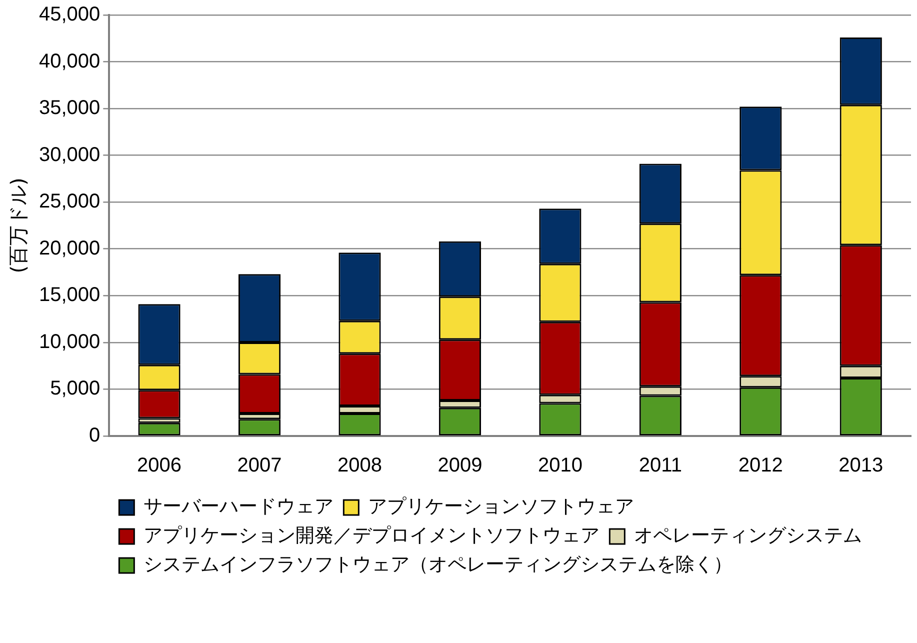 The image size is (917, 643). Describe the element at coordinates (560, 465) in the screenshot. I see `x-tick-label: 2010` at that location.